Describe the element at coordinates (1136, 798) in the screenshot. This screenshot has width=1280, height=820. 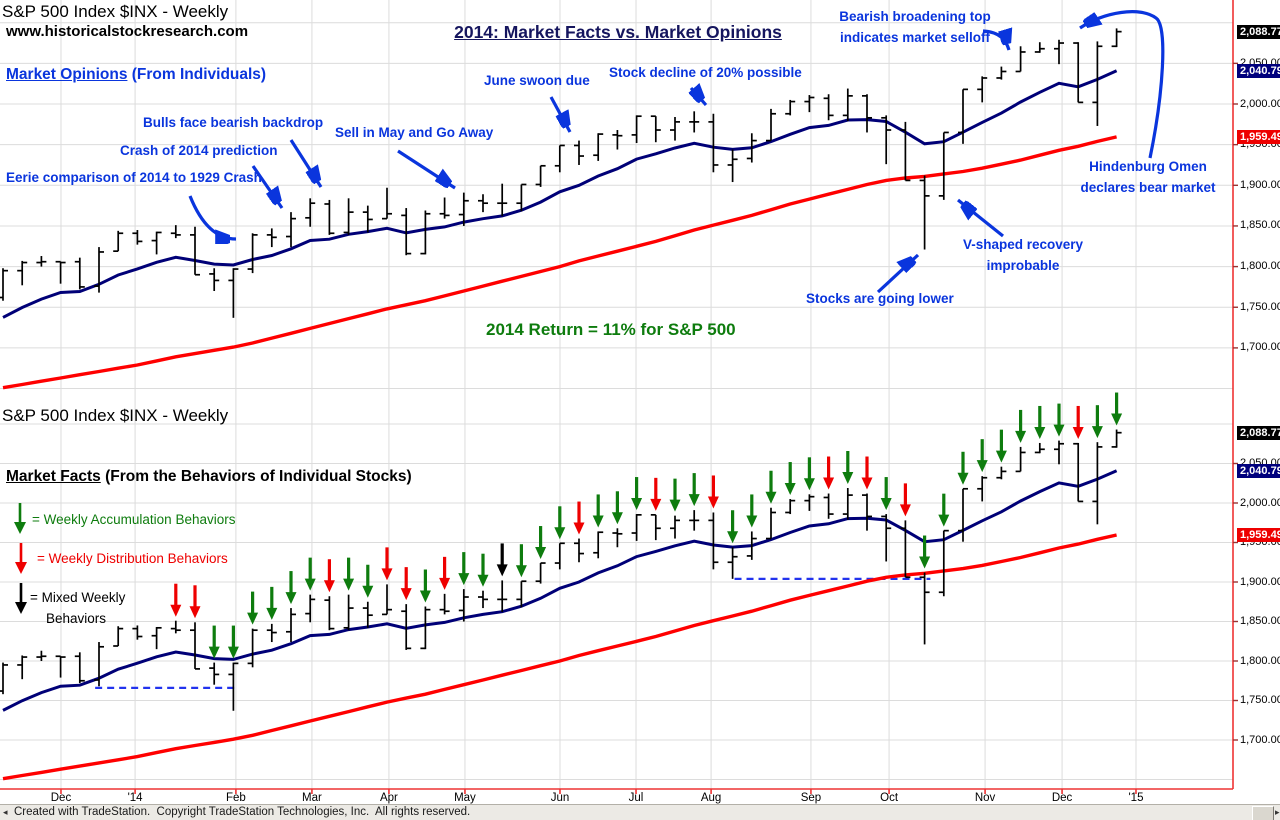
I see `month-label: '15` at that location.